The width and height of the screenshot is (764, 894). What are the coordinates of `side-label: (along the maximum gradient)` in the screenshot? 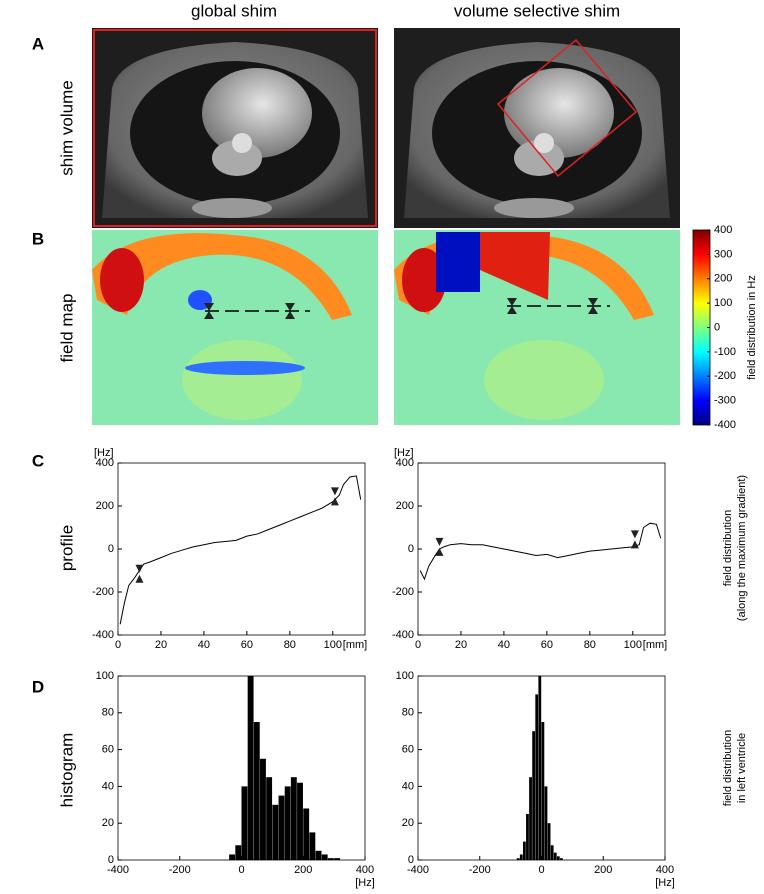 It's located at (742, 548).